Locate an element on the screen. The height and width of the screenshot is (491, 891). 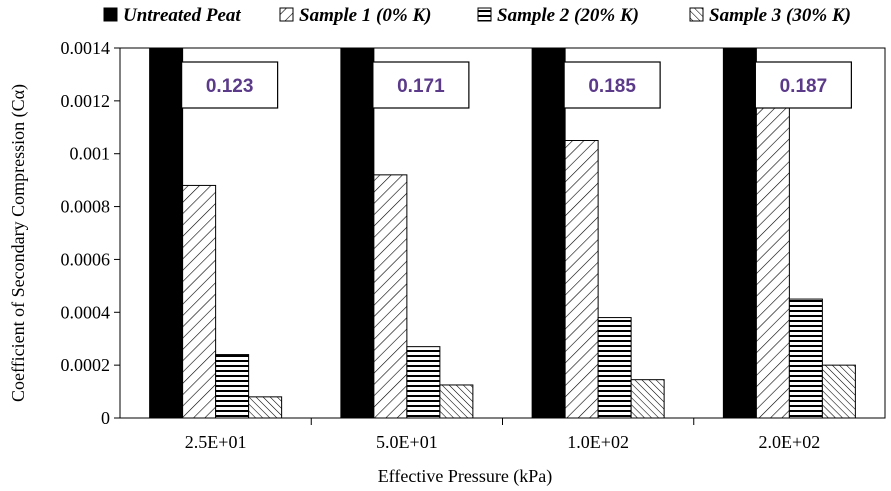
annotation-value: 0.171 is located at coordinates (421, 86).